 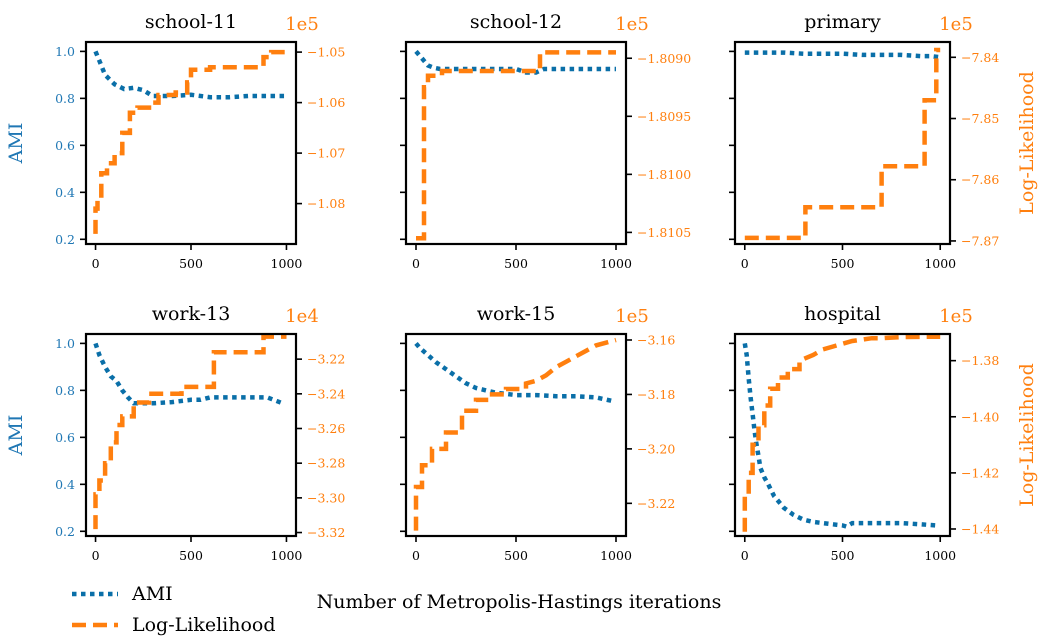 I want to click on right-tick-label: −1.08, so click(x=326, y=203).